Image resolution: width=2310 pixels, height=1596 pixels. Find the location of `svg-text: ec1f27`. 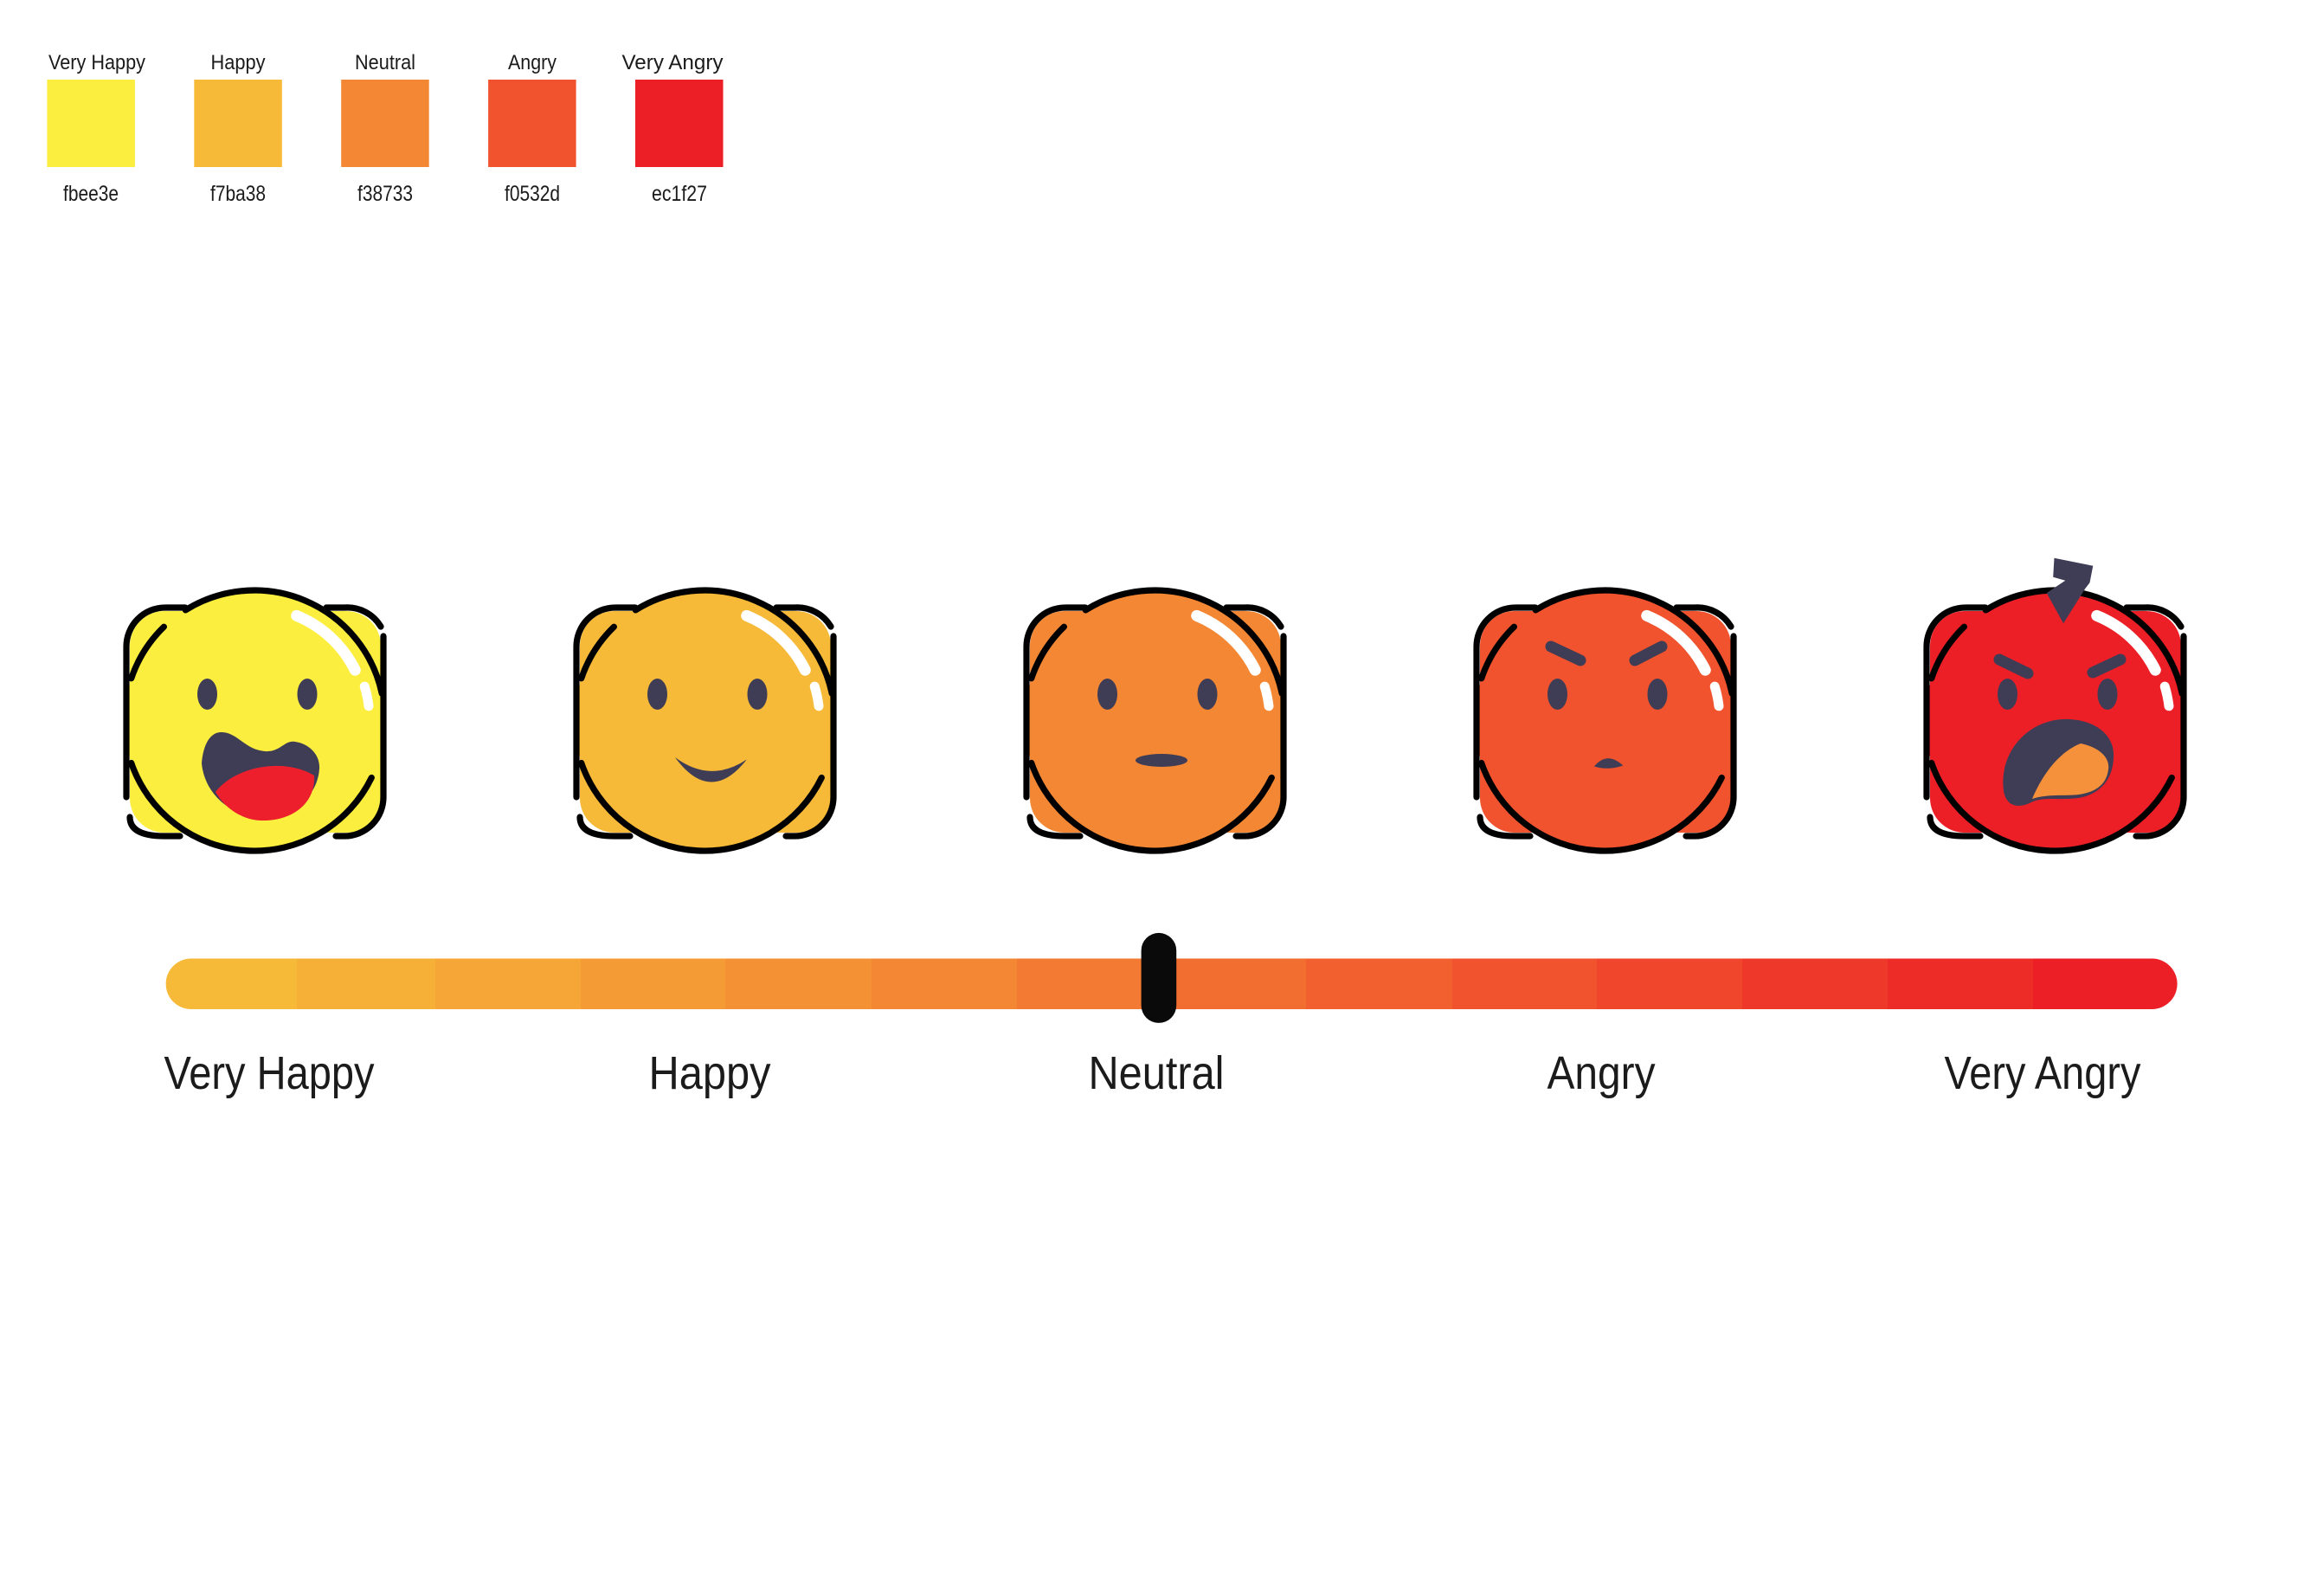

svg-text: ec1f27 is located at coordinates (679, 194).